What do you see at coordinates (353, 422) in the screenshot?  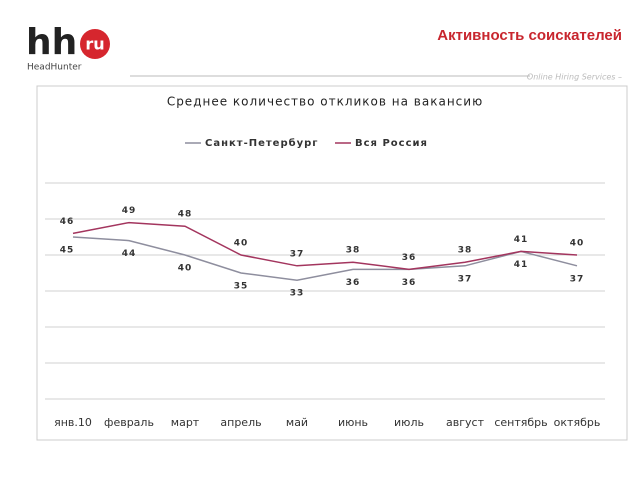 I see `x-tick-label: июнь` at bounding box center [353, 422].